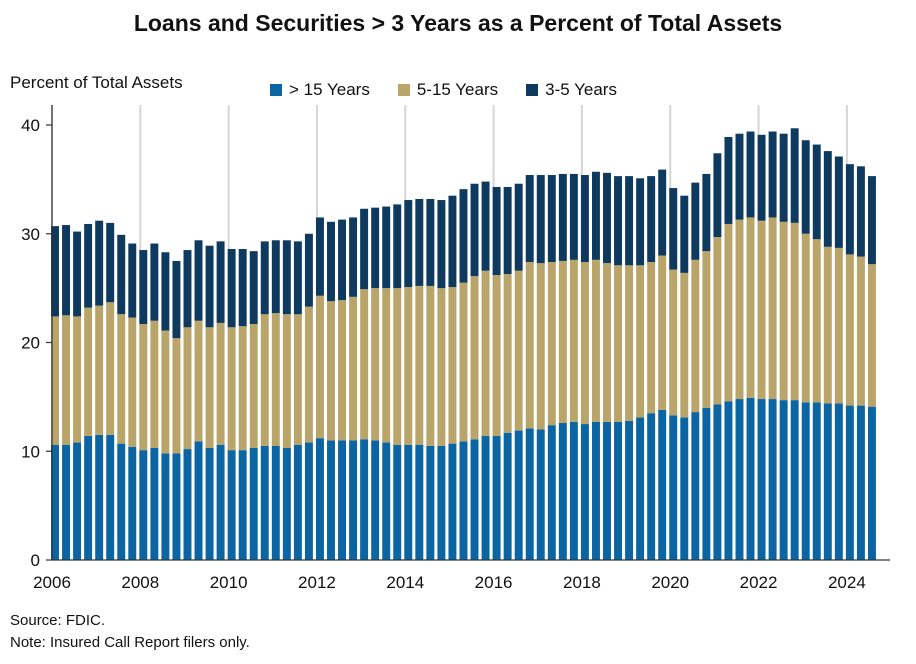 Image resolution: width=916 pixels, height=664 pixels. Describe the element at coordinates (35, 560) in the screenshot. I see `y-tick-label-0: 0` at that location.